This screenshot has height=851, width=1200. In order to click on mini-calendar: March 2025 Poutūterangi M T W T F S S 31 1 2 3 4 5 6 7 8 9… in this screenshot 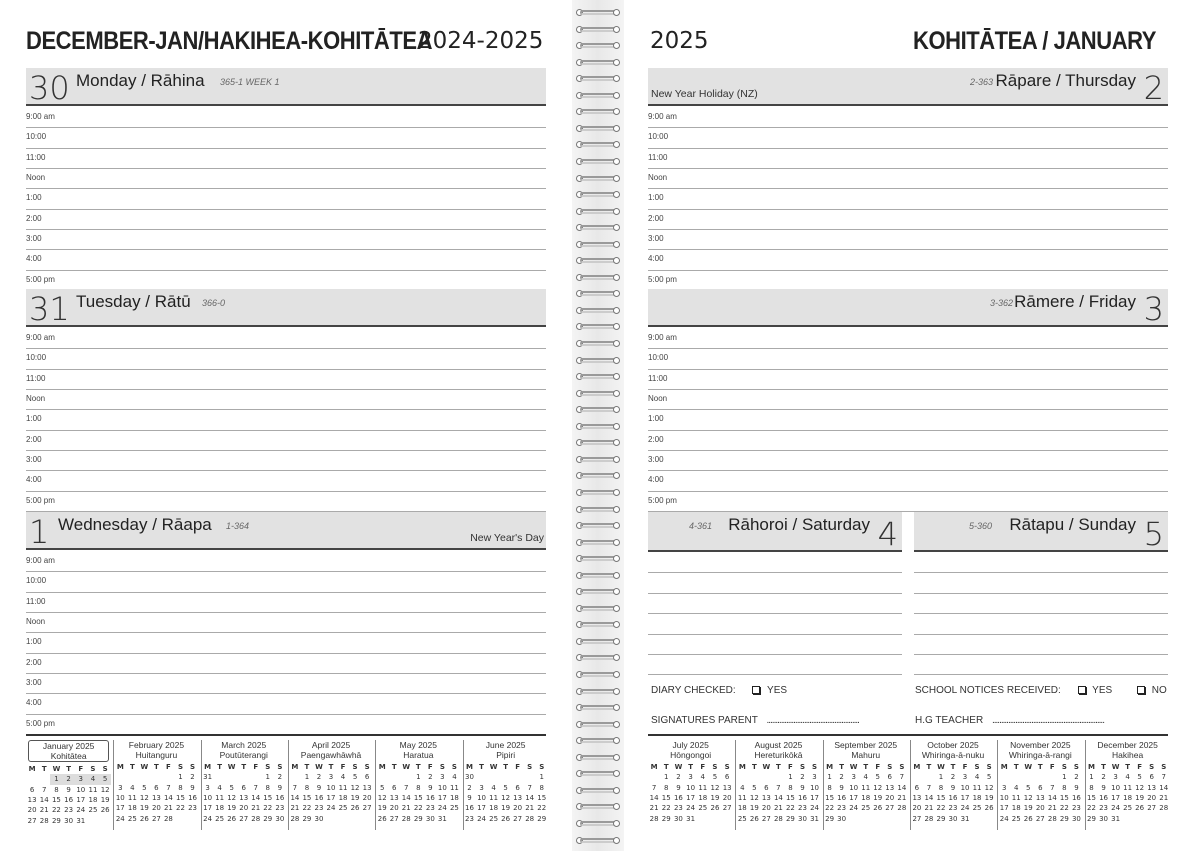, I will do `click(243, 785)`.